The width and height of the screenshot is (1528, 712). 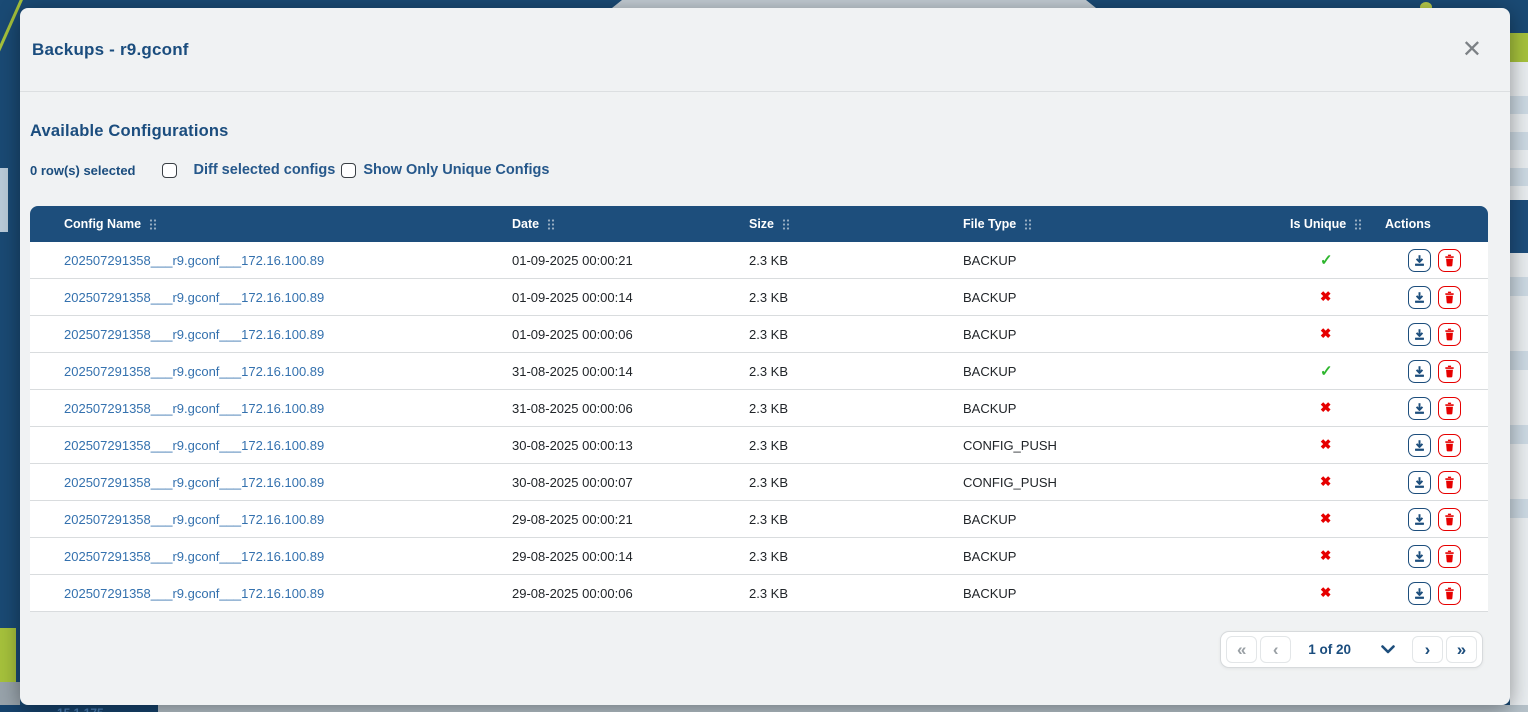 I want to click on background-right-strip, so click(x=1519, y=356).